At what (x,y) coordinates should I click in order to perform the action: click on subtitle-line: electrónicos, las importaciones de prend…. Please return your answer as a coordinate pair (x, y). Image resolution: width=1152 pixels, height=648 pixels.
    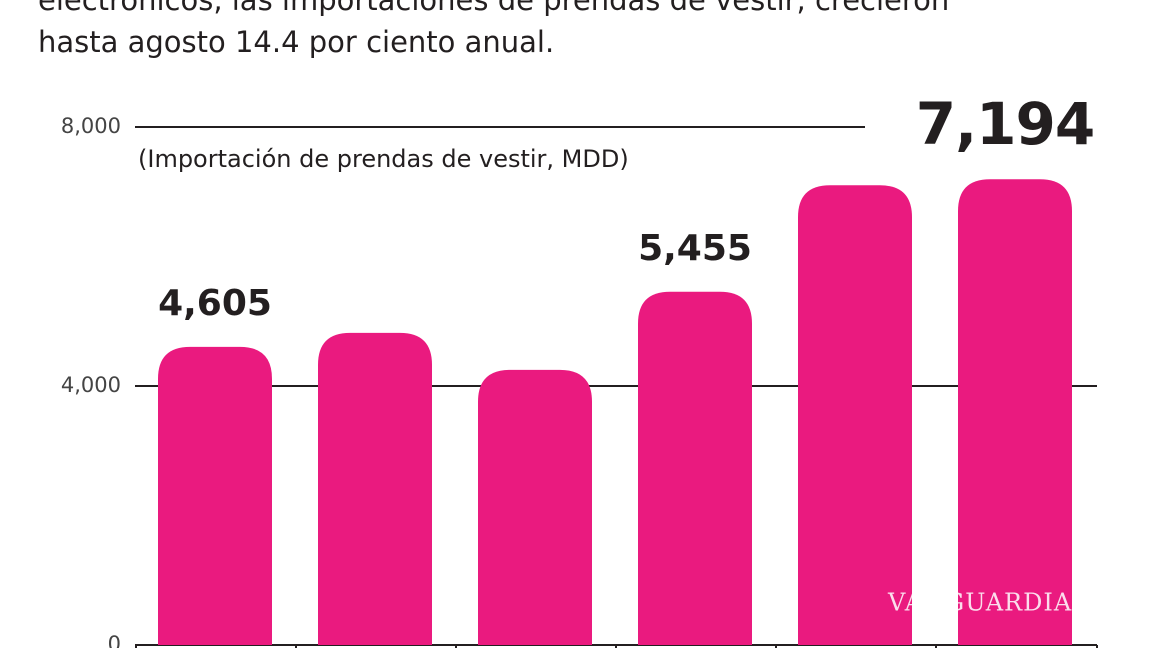
    Looking at the image, I should click on (493, 8).